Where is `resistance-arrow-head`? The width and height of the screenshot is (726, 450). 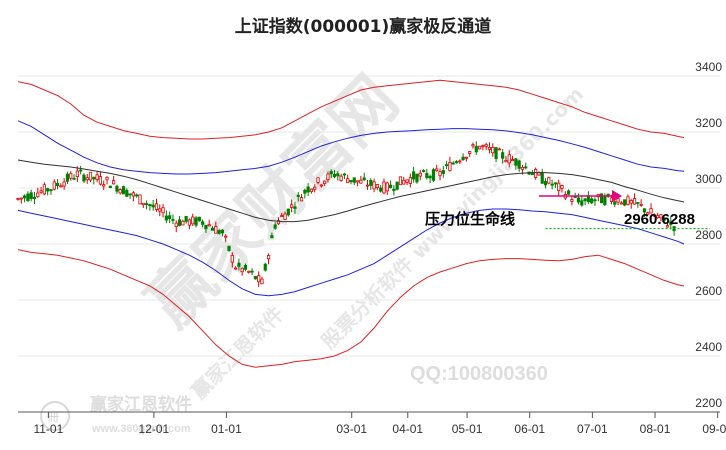 resistance-arrow-head is located at coordinates (617, 196).